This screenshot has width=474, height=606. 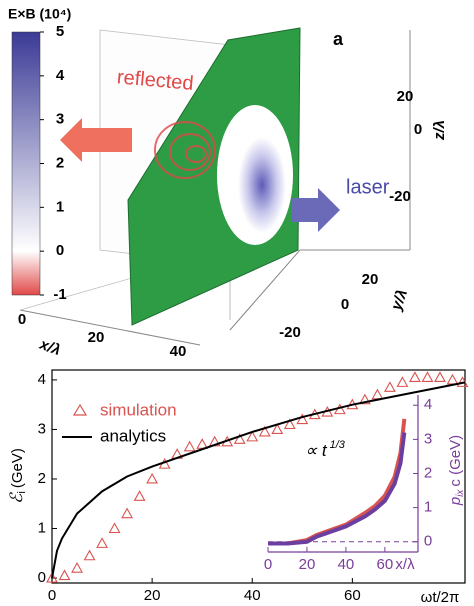 What do you see at coordinates (338, 445) in the screenshot?
I see `annotation-exponent: 1/3` at bounding box center [338, 445].